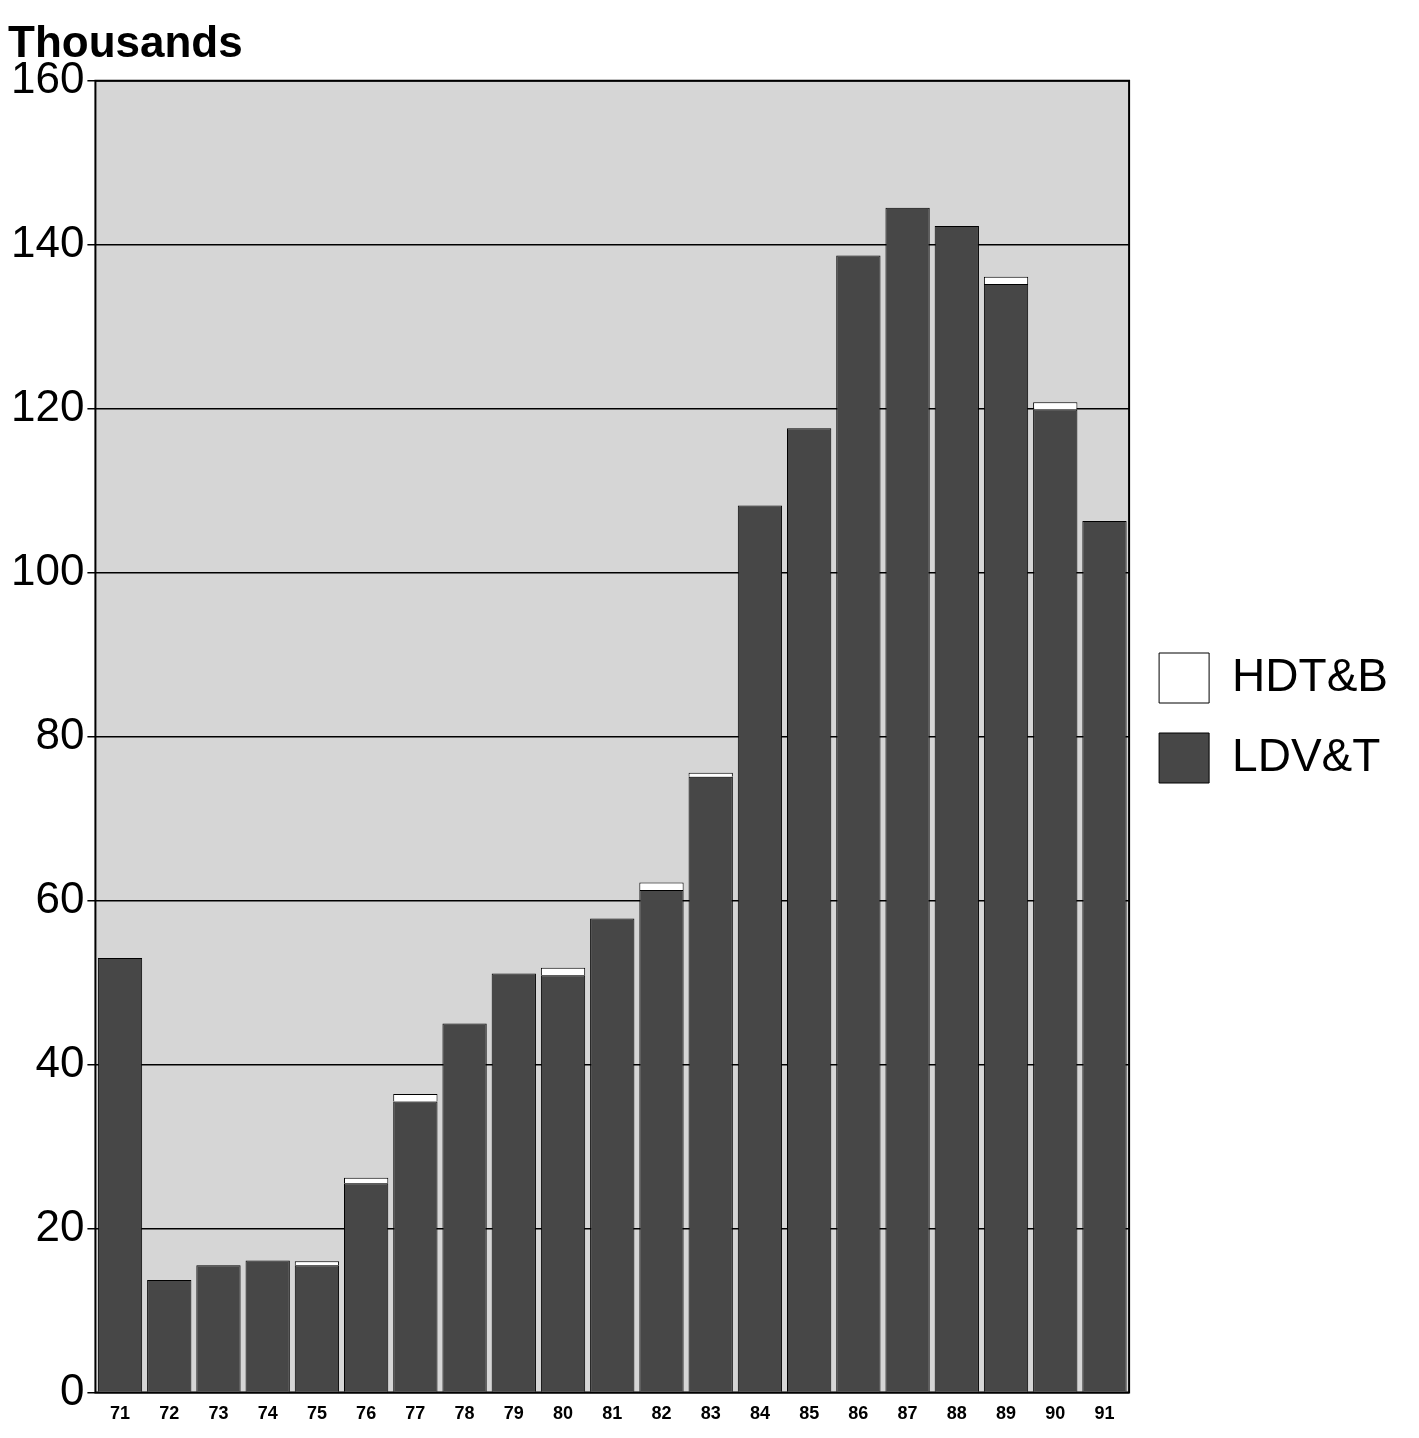  What do you see at coordinates (218, 1413) in the screenshot?
I see `x-tick-label: 73` at bounding box center [218, 1413].